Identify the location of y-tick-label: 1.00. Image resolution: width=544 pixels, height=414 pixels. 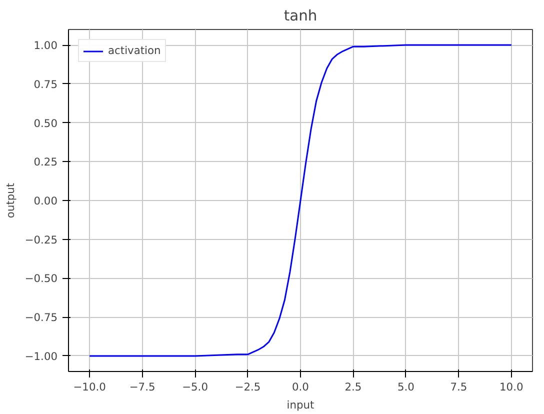
(46, 45).